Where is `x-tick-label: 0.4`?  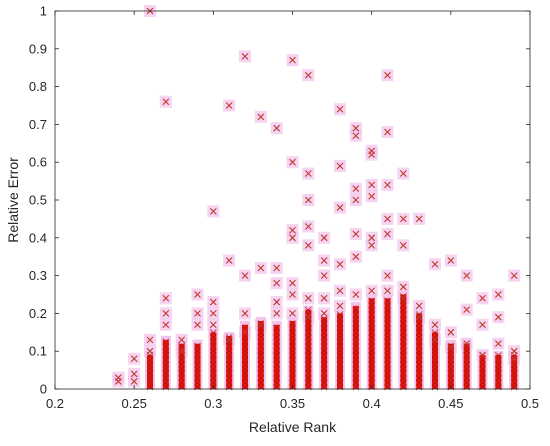
x-tick-label: 0.4 is located at coordinates (372, 403).